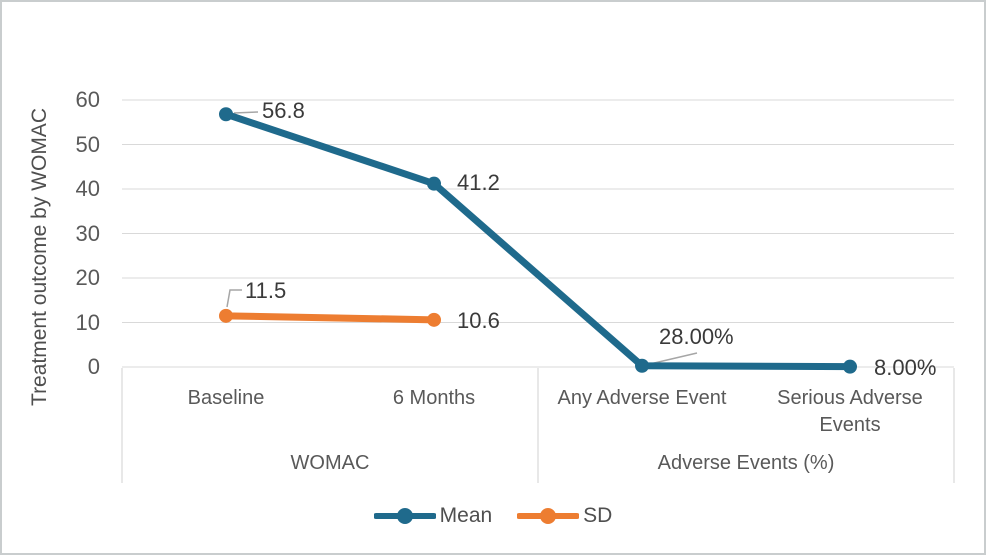  Describe the element at coordinates (746, 463) in the screenshot. I see `group-label: Adverse Events (%)` at that location.